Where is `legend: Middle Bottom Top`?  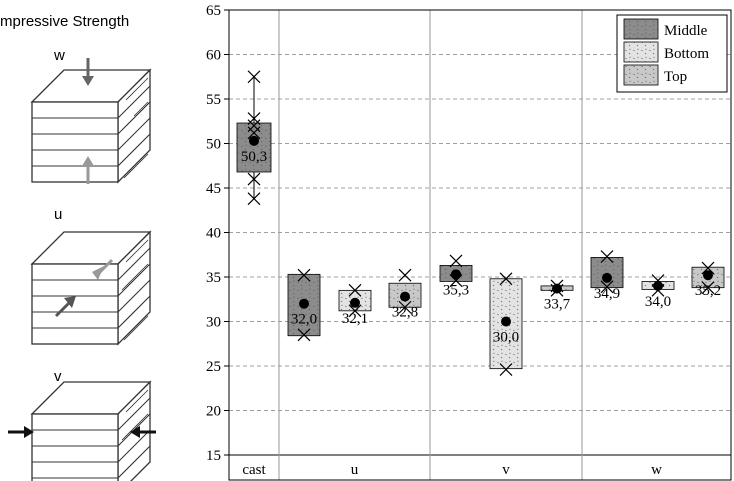 legend: Middle Bottom Top is located at coordinates (672, 53).